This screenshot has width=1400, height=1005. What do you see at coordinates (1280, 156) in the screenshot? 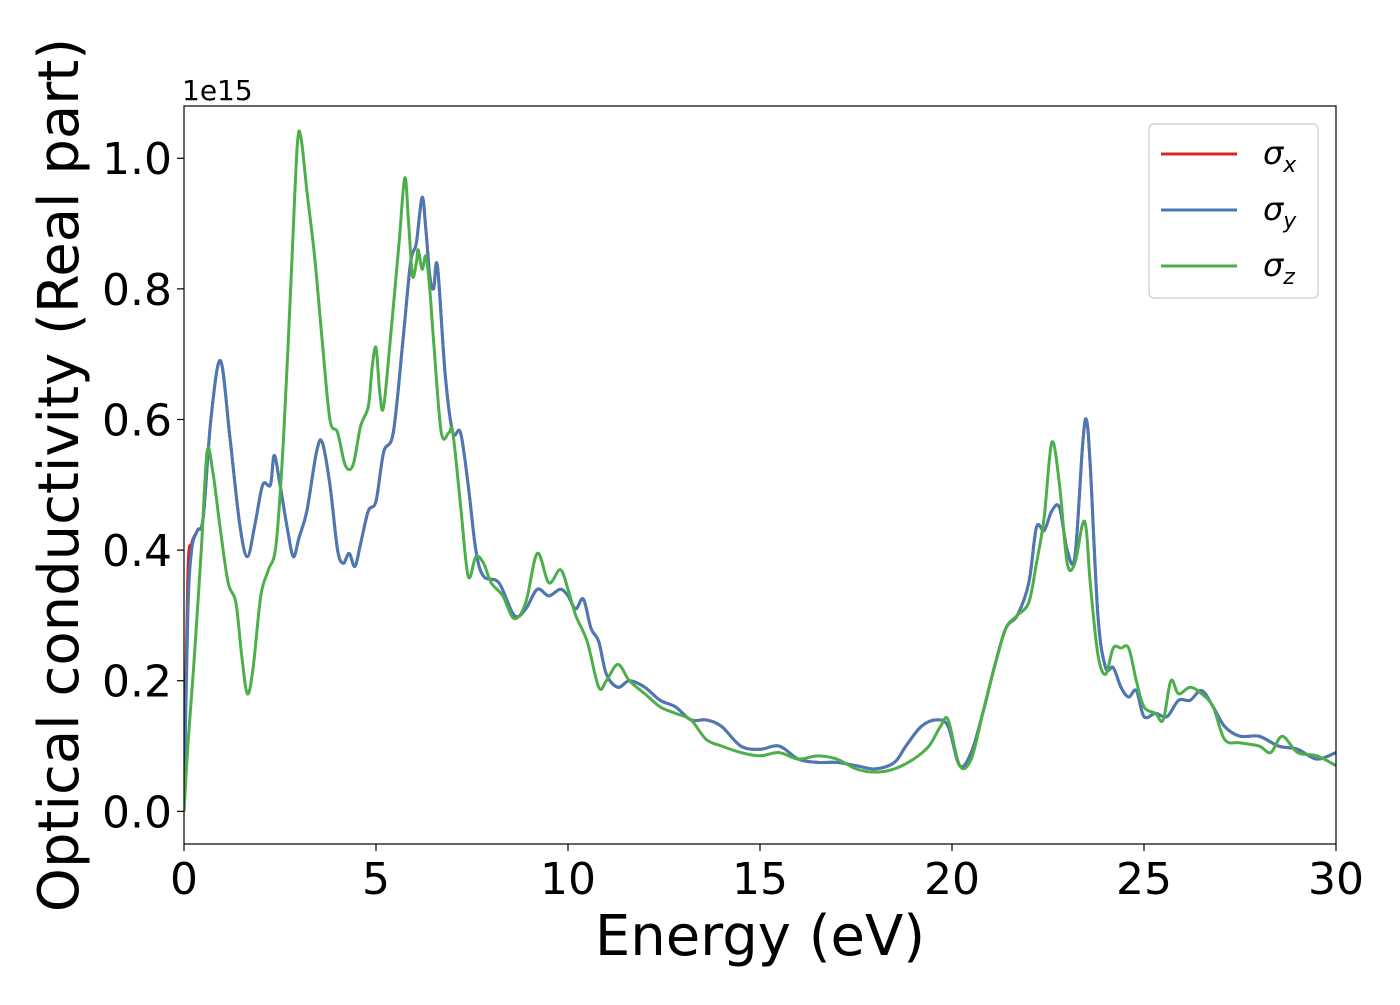
I see `legend-label-x: σx` at bounding box center [1280, 156].